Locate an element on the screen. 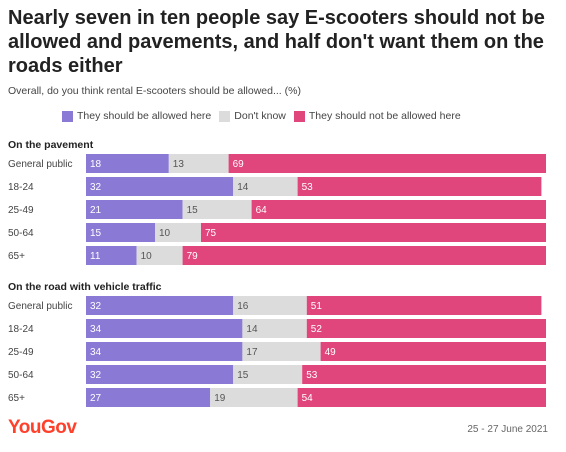 The height and width of the screenshot is (452, 566). legend-swatch-dont-know is located at coordinates (225, 116).